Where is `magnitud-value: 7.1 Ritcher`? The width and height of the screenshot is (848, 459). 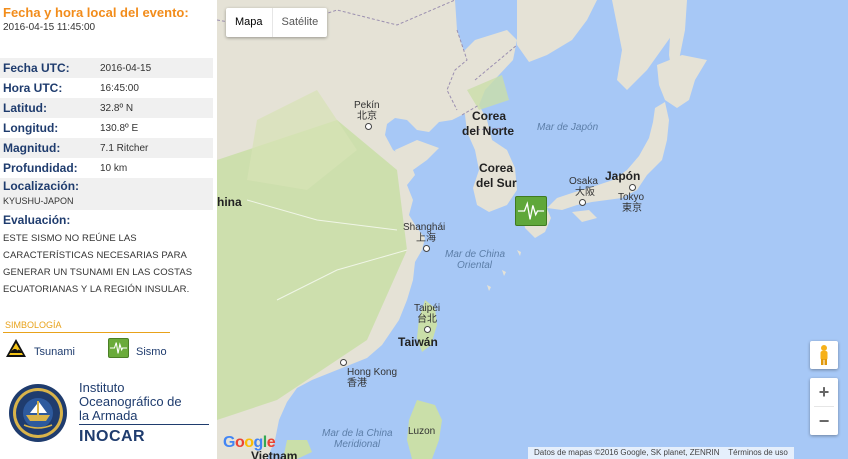 magnitud-value: 7.1 Ritcher is located at coordinates (124, 148).